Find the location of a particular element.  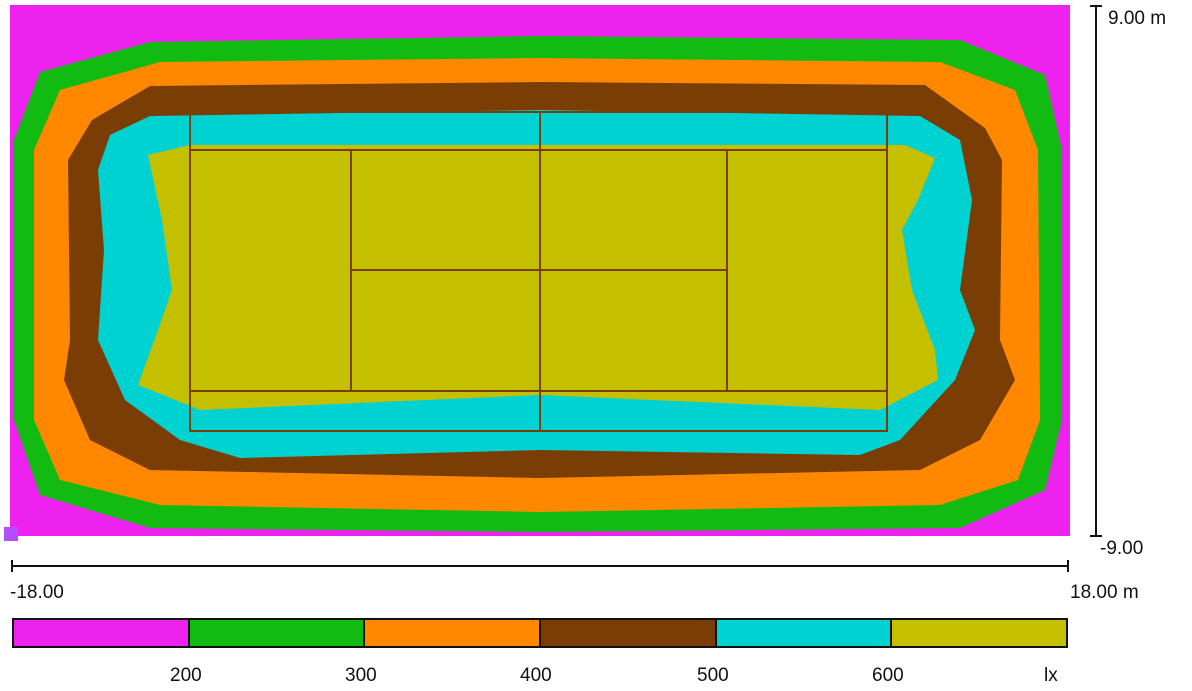

legend-unit-label: lx is located at coordinates (1051, 675).